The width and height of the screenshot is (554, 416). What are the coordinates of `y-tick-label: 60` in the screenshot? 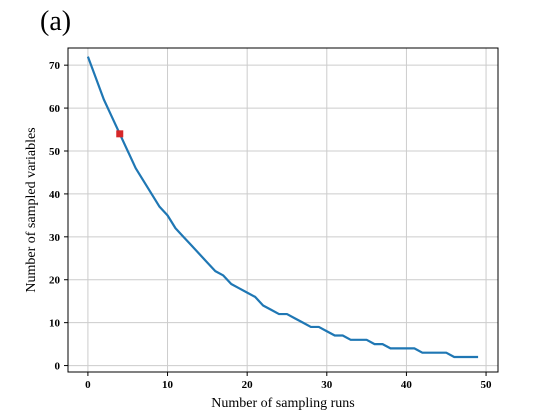 It's located at (55, 109).